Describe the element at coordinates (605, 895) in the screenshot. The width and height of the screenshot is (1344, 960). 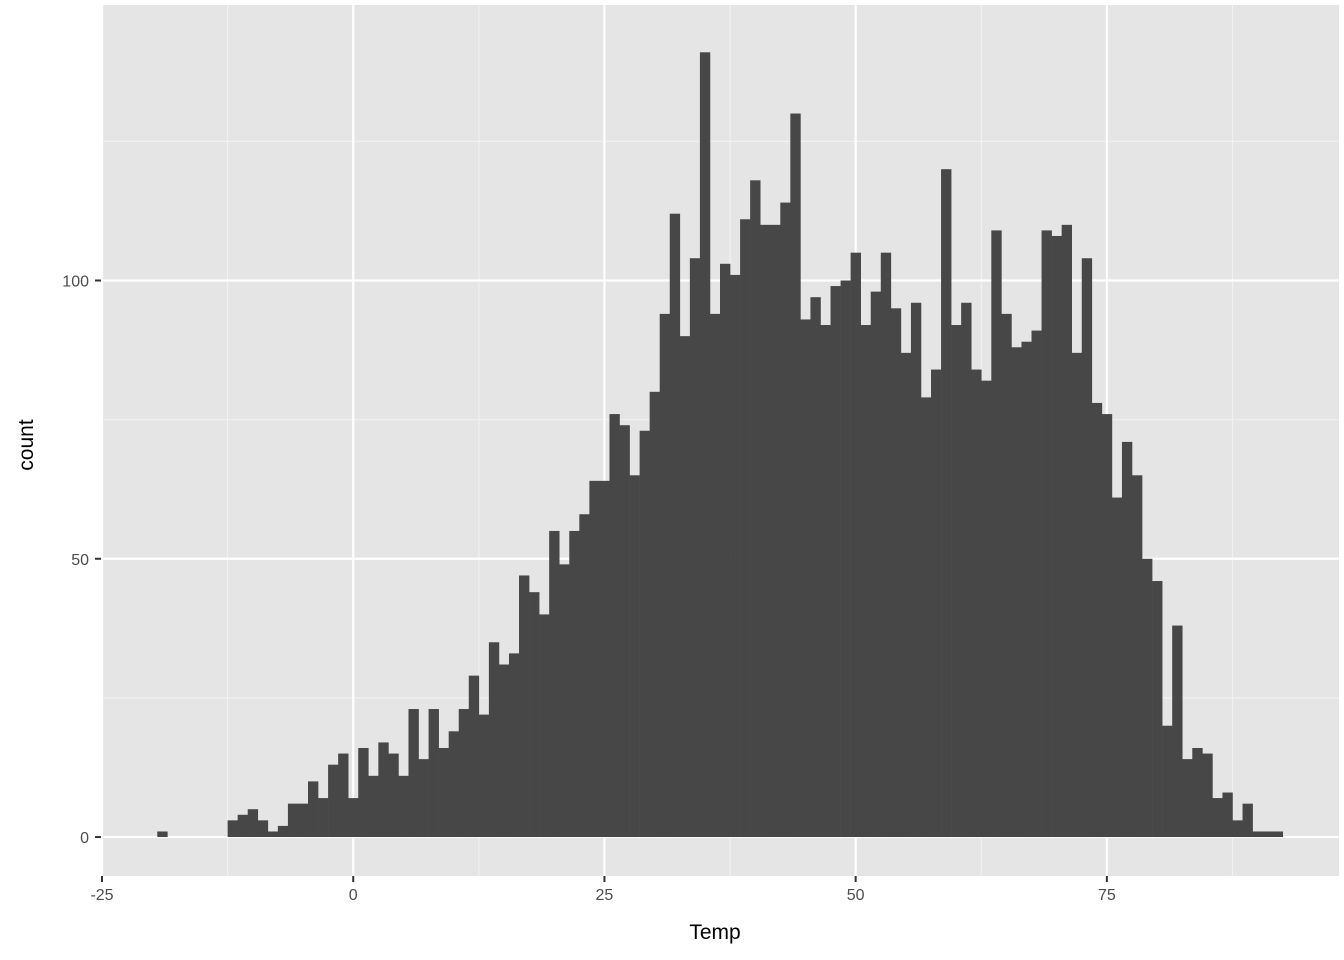
I see `x-tick-label: 25` at that location.